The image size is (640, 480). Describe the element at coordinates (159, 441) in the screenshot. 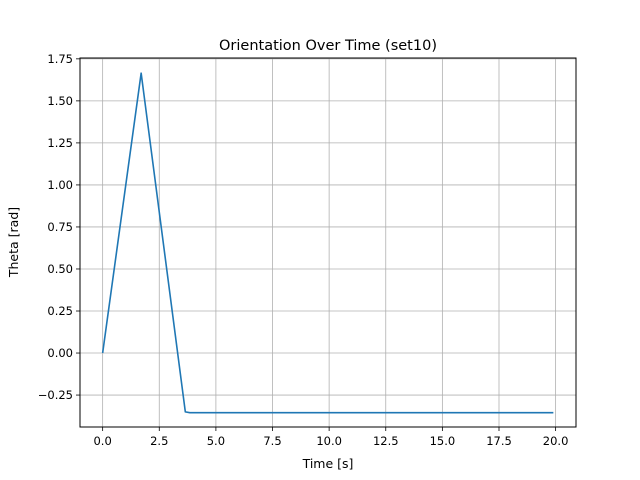

I see `x-tick-label: 2.5` at that location.